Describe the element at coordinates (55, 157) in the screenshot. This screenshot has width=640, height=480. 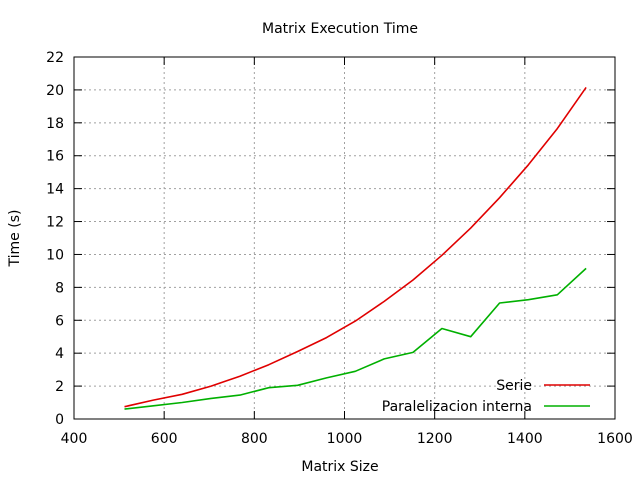
I see `y-tick-label: 16` at that location.